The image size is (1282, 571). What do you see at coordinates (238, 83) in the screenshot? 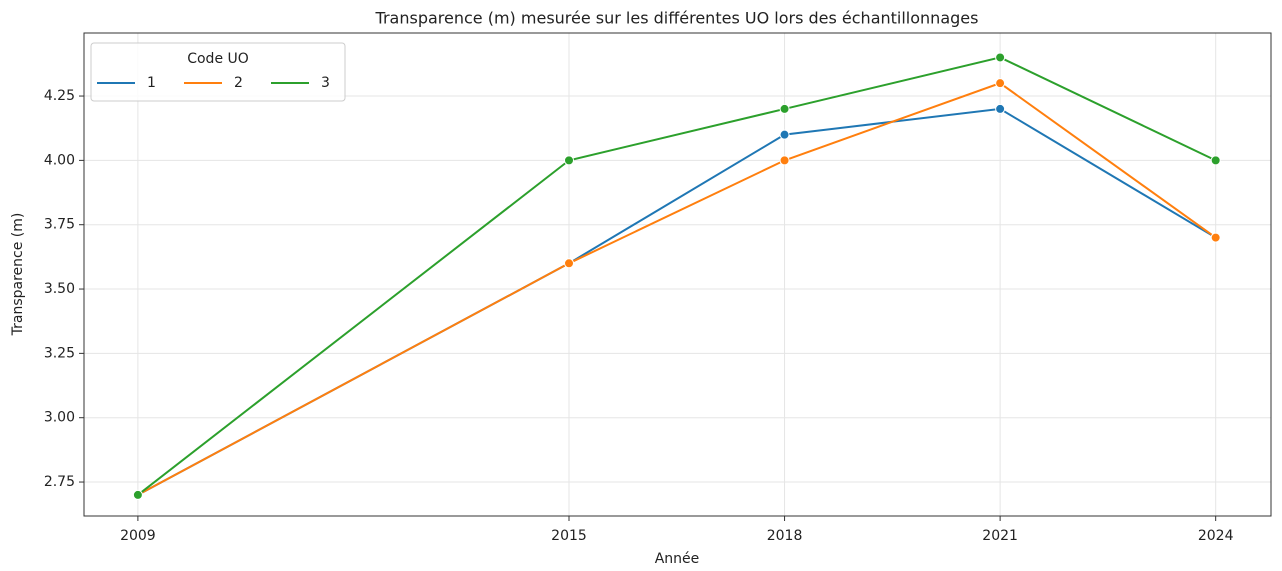
I see `legend-label: 2` at bounding box center [238, 83].